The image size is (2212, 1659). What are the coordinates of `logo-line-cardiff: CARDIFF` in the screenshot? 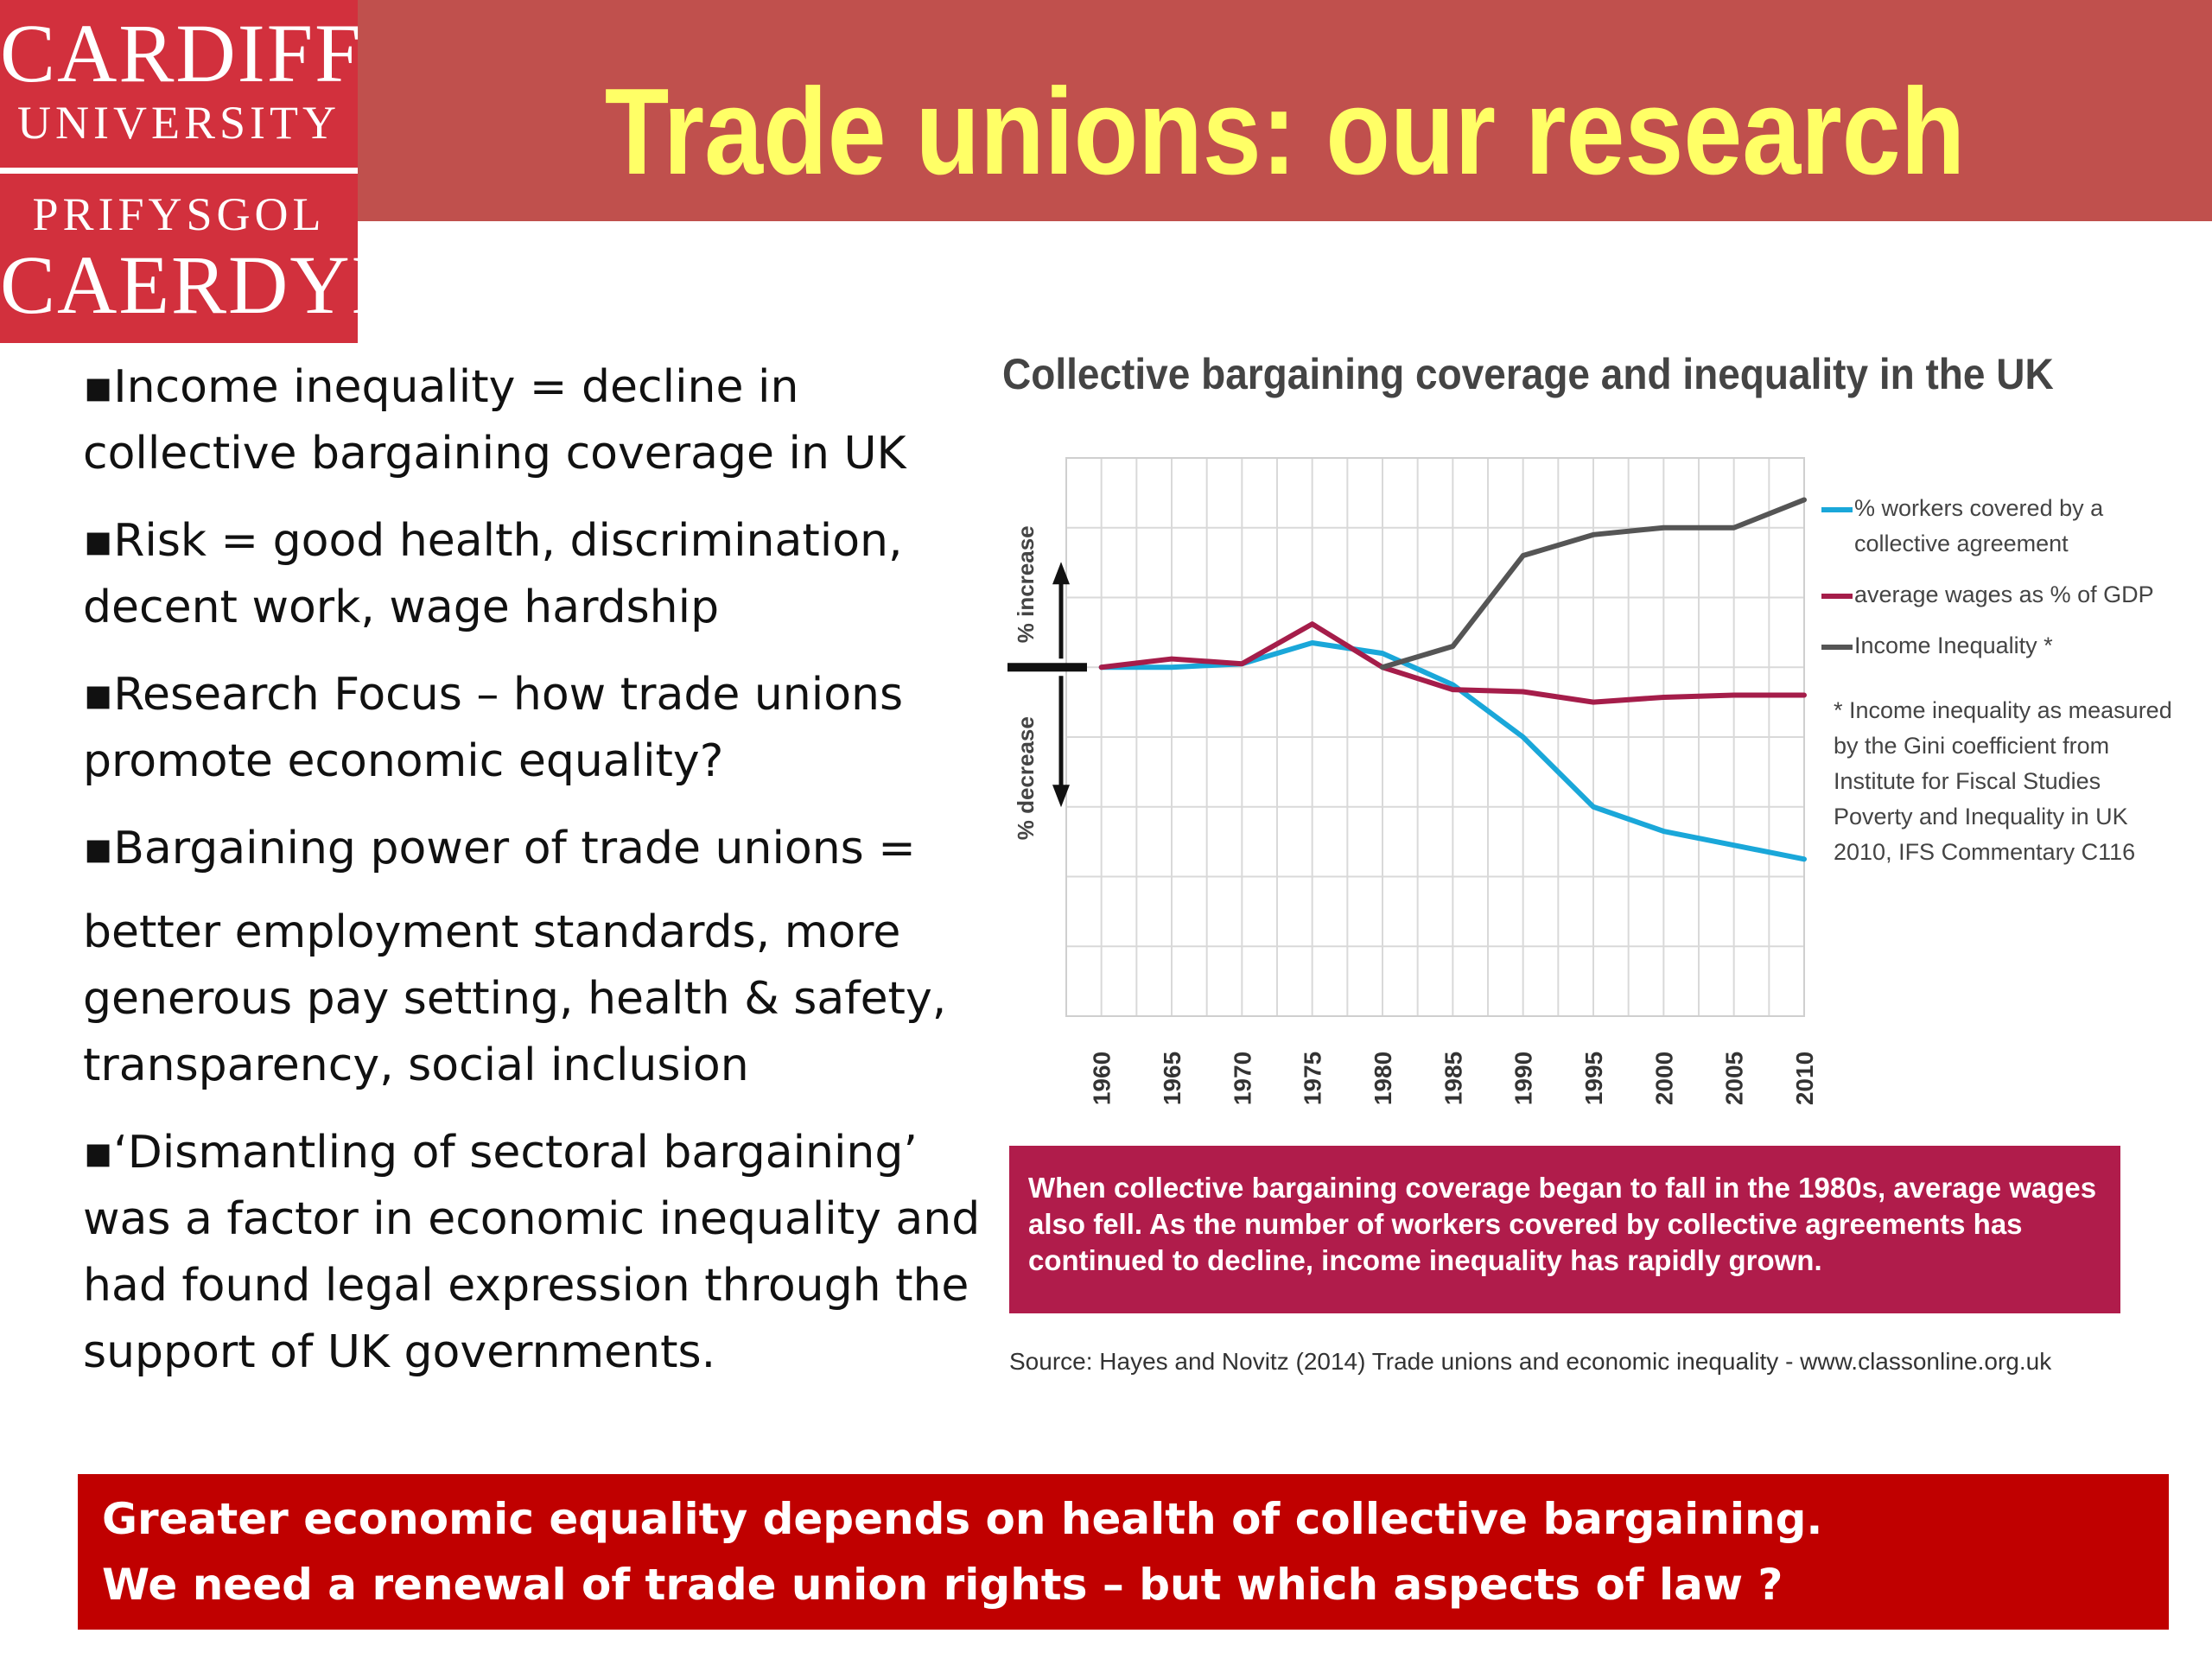 It's located at (181, 53).